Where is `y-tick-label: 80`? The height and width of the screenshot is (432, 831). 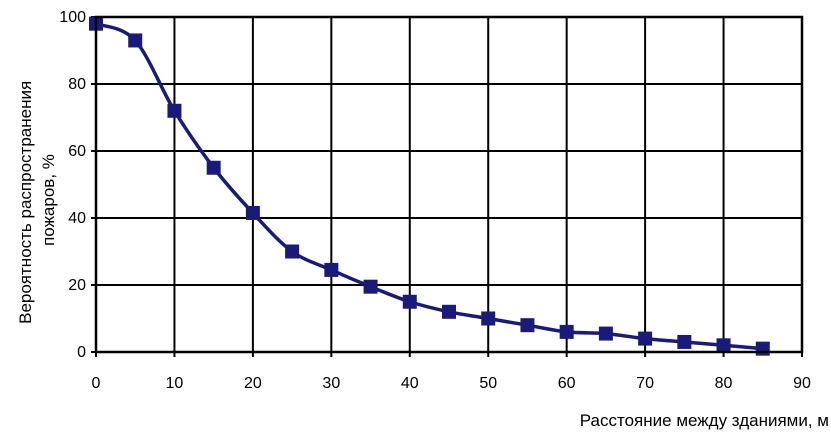 y-tick-label: 80 is located at coordinates (77, 84).